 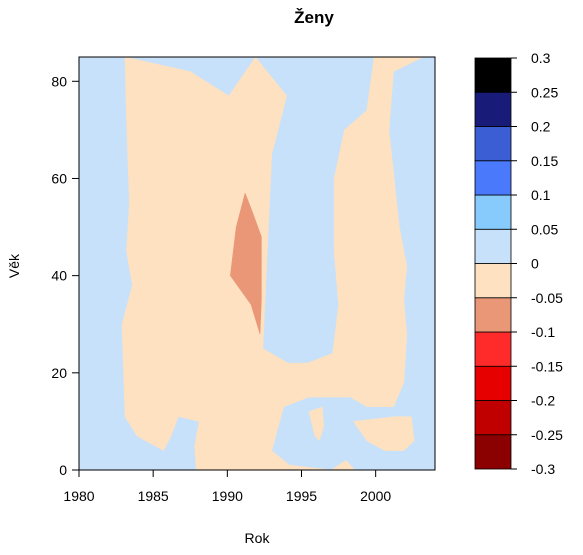 I want to click on x-axis: 1980 1985 1990 1995 2000, so click(x=227, y=487).